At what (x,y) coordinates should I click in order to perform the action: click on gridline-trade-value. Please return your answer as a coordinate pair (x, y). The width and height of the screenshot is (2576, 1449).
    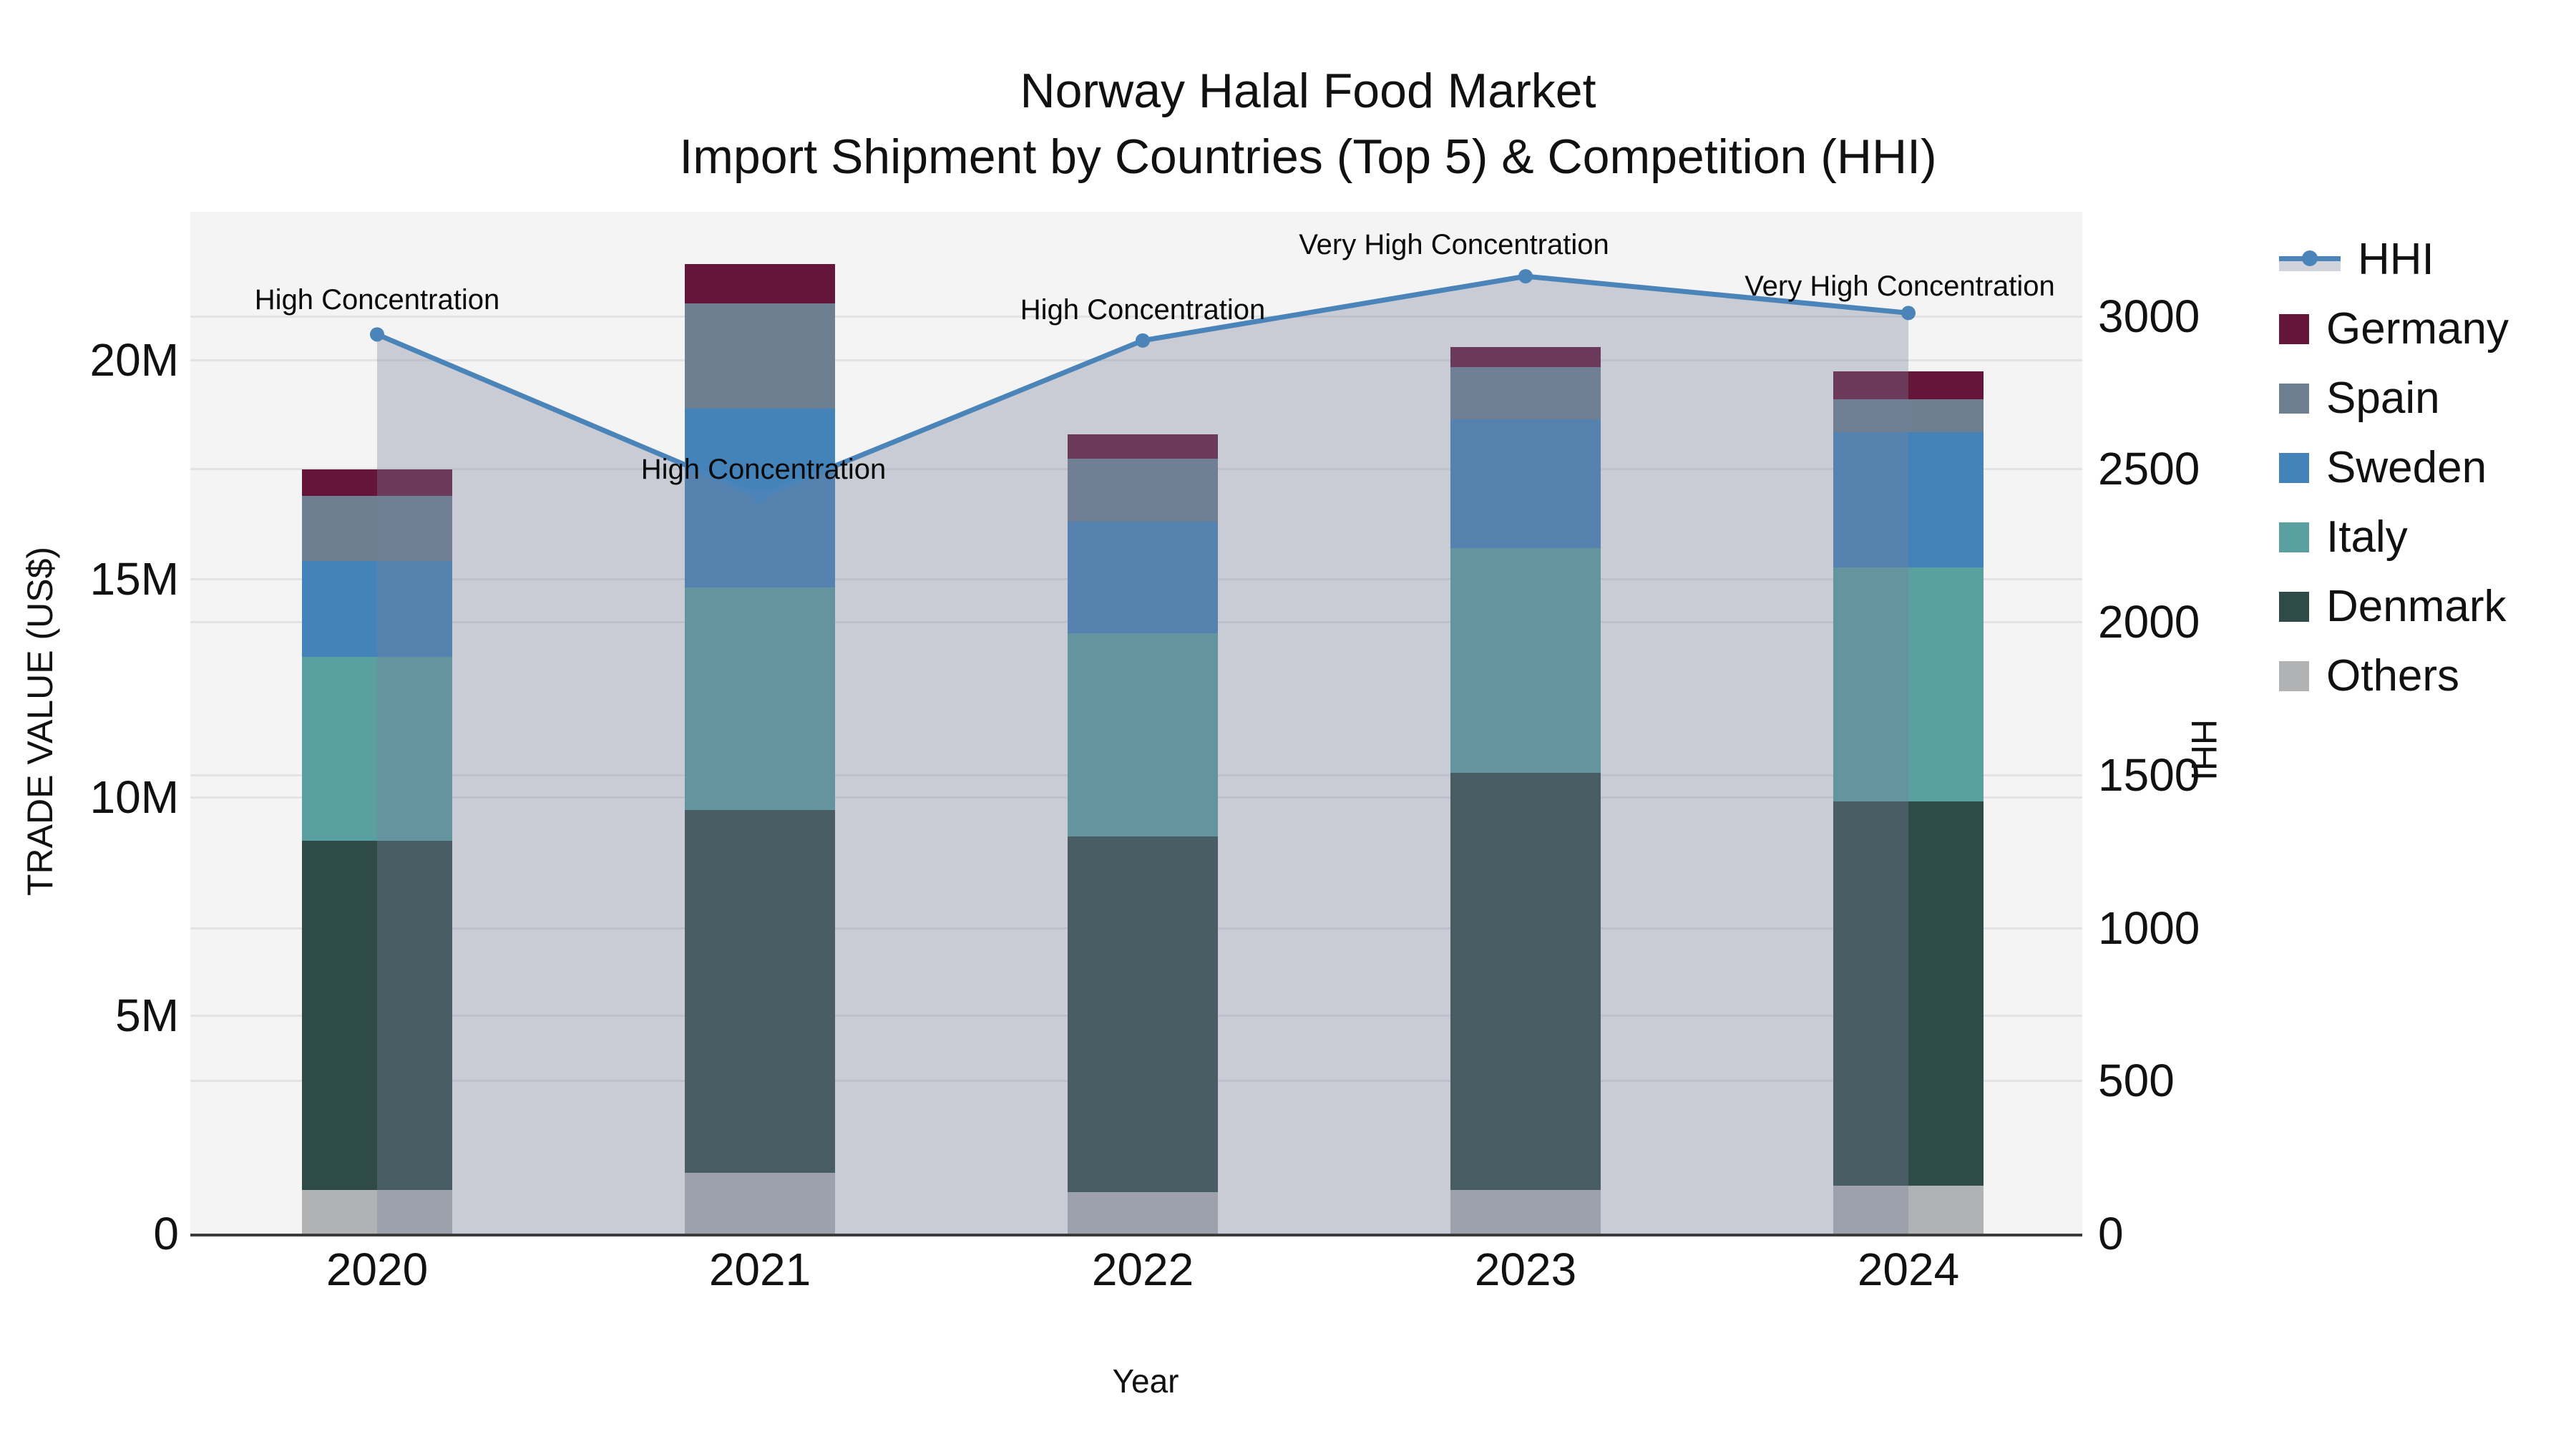
    Looking at the image, I should click on (1136, 360).